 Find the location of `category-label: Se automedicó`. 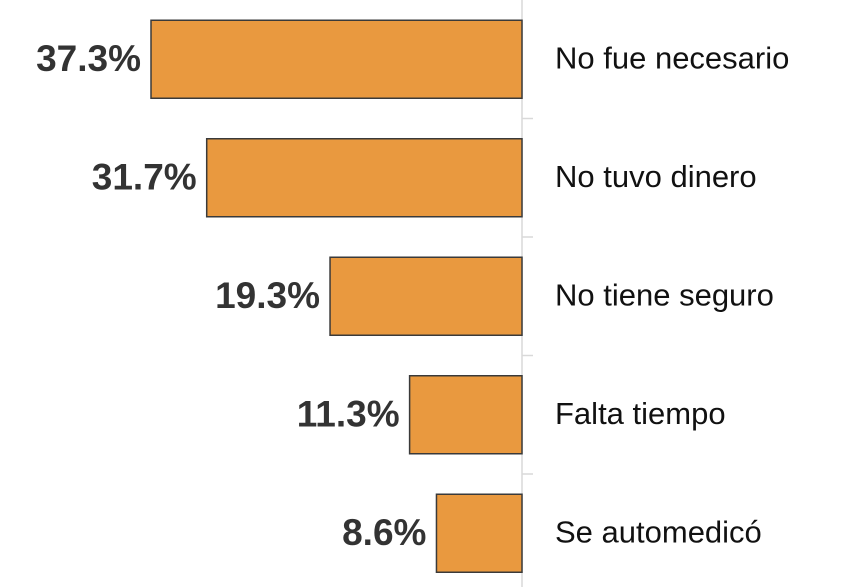

category-label: Se automedicó is located at coordinates (658, 531).